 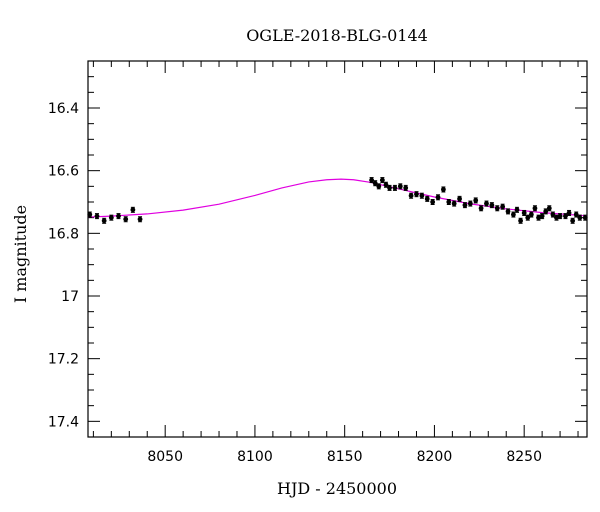 What do you see at coordinates (63, 234) in the screenshot?
I see `y-tick-label: 16.8` at bounding box center [63, 234].